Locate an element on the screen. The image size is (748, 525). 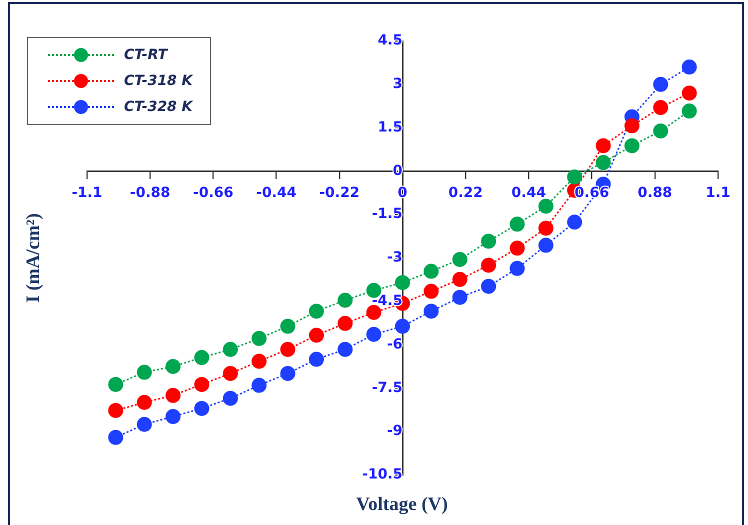
x-tick-label: -0.22 is located at coordinates (339, 193).